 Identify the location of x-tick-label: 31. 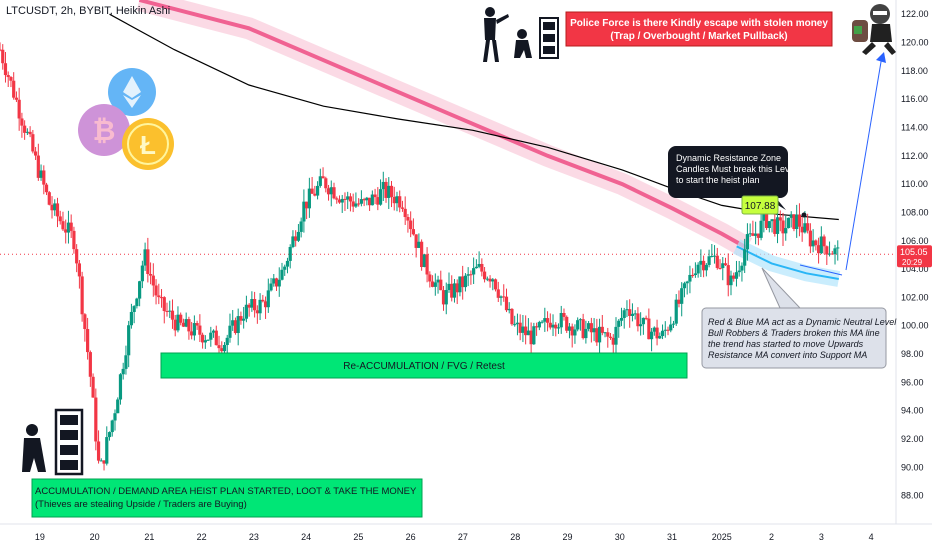
(672, 537).